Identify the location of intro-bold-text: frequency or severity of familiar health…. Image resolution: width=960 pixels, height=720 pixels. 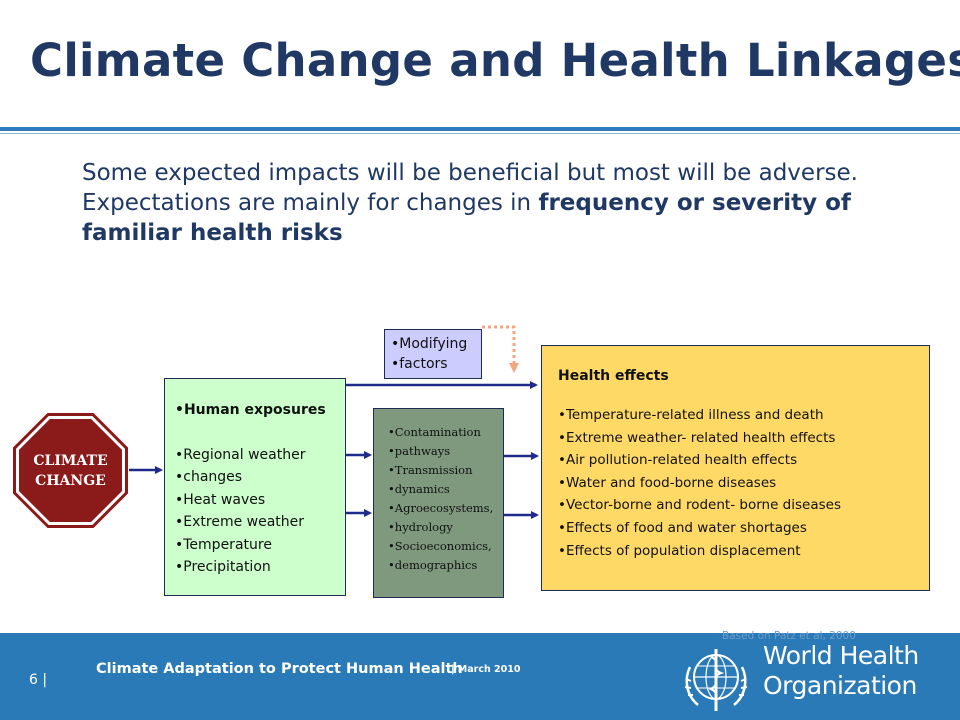
(466, 218).